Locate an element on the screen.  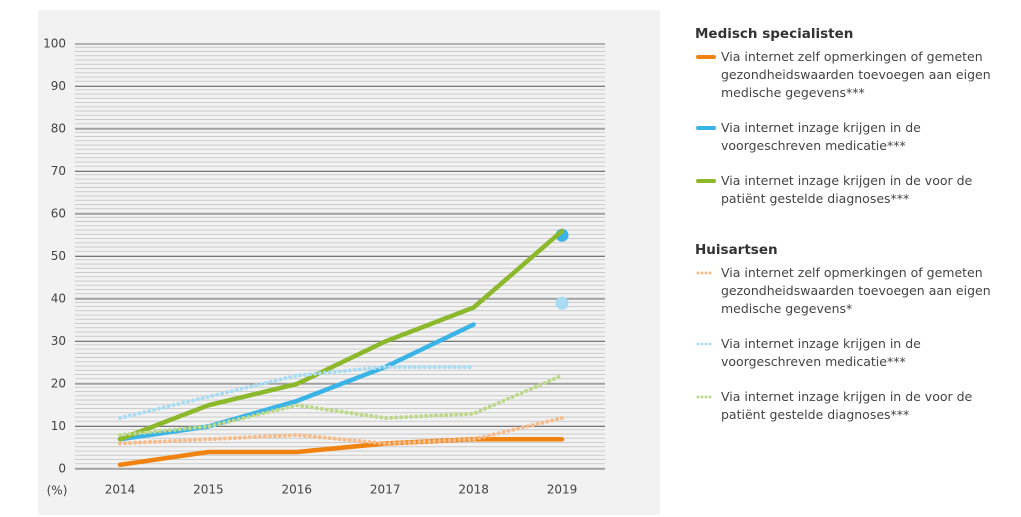
y-tick-label: 90 is located at coordinates (58, 86).